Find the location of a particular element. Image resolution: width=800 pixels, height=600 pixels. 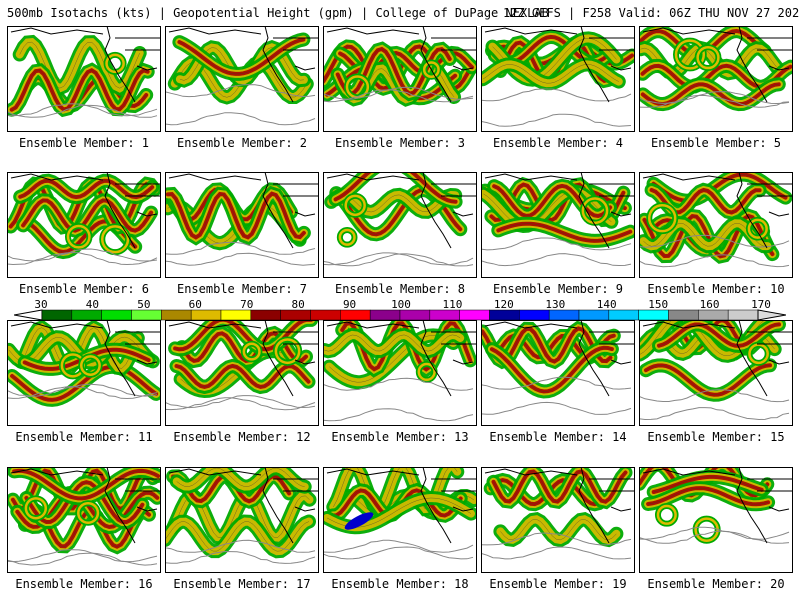

ensemble-member-label: Ensemble Member: 8 is located at coordinates (400, 289).